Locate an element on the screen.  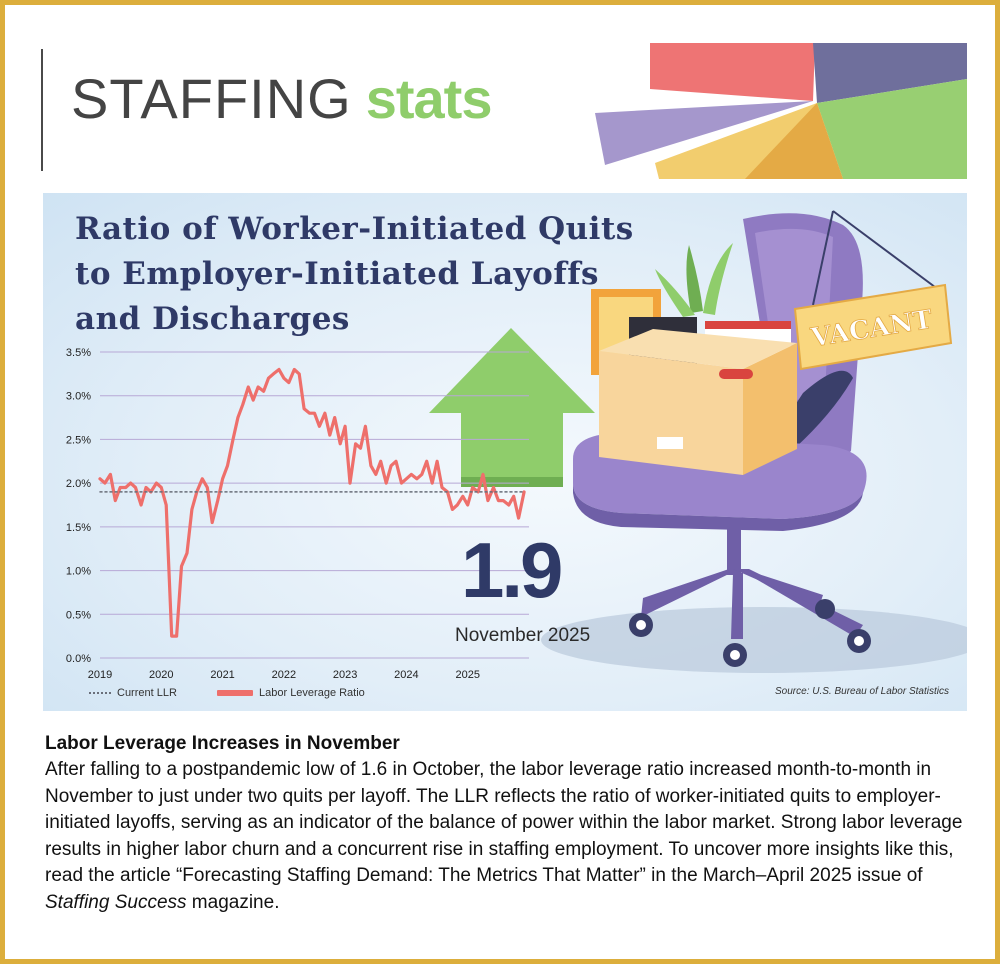
y-tick-label: 3.5% is located at coordinates (78, 353).